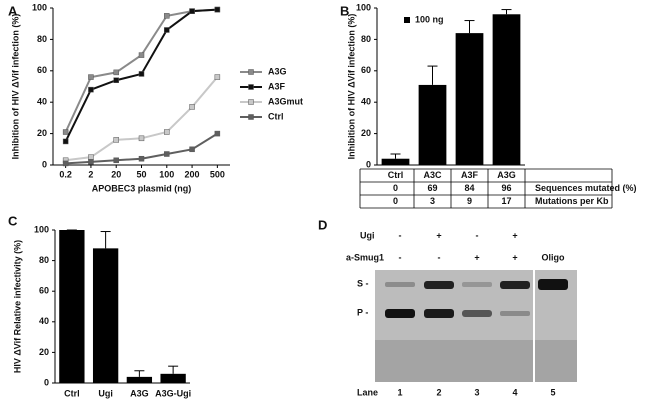  I want to click on band-label: P -, so click(362, 312).